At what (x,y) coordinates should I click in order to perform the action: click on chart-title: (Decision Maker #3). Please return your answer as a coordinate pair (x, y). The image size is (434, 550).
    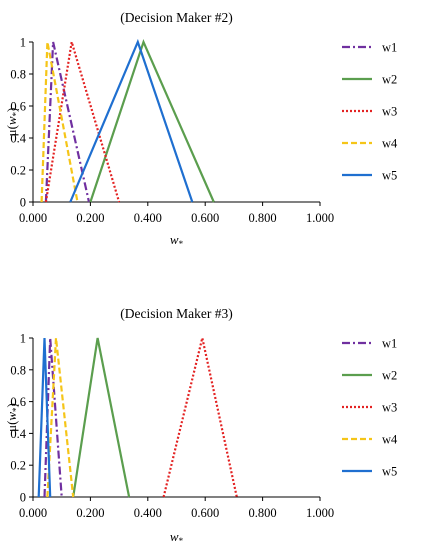
    Looking at the image, I should click on (176, 313).